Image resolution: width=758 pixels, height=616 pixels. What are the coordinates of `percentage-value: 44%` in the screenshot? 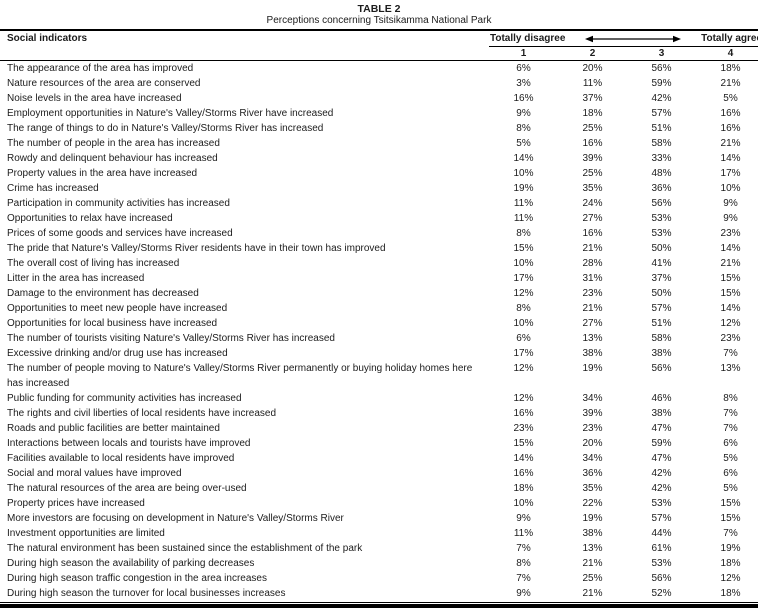 It's located at (661, 533).